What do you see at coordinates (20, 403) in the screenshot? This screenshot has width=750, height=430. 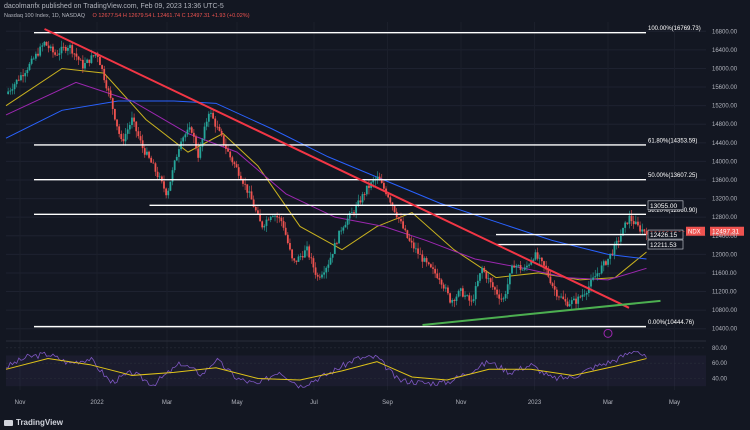 I see `time-tick-label: Nov` at bounding box center [20, 403].